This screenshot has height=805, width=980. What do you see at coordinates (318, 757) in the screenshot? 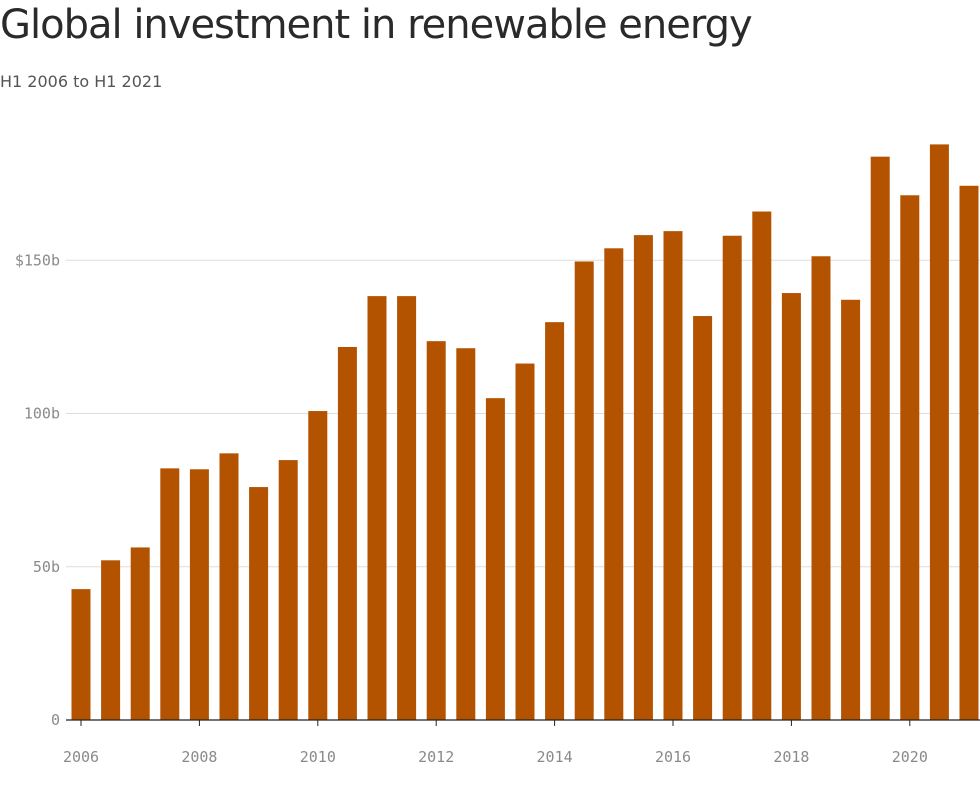
I see `x-tick-label: 2010` at bounding box center [318, 757].